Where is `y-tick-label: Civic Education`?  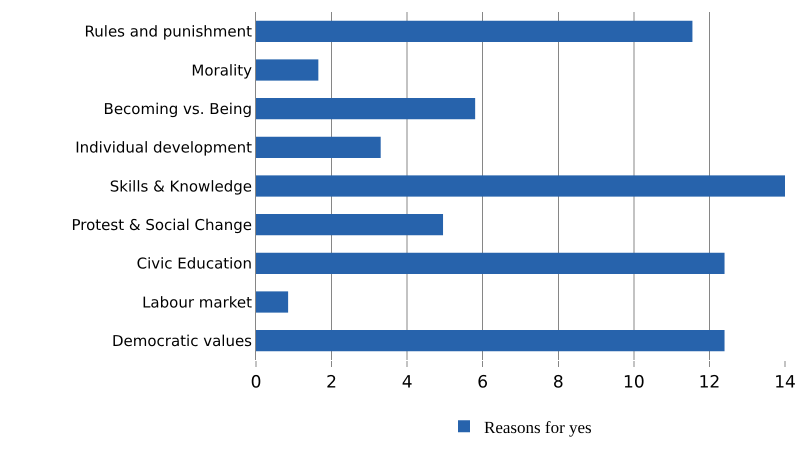
y-tick-label: Civic Education is located at coordinates (194, 263).